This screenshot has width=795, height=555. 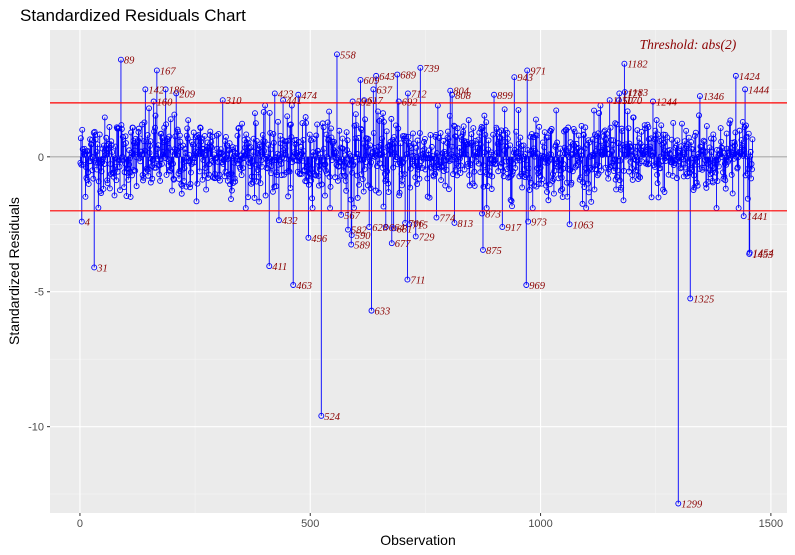 I want to click on outlier-label: 411, so click(x=279, y=267).